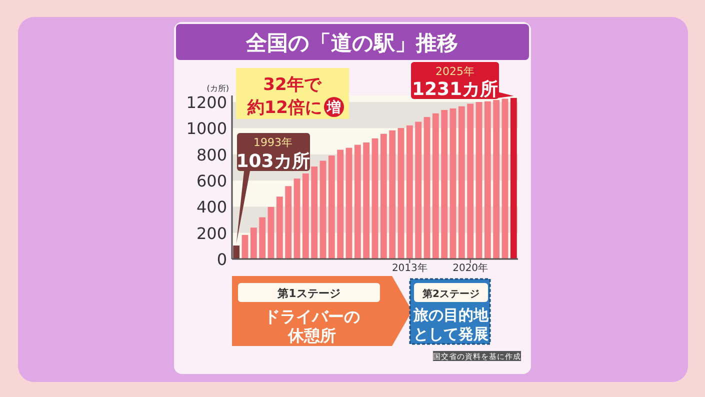 The height and width of the screenshot is (397, 705). I want to click on y-tick-label: 0, so click(221, 259).